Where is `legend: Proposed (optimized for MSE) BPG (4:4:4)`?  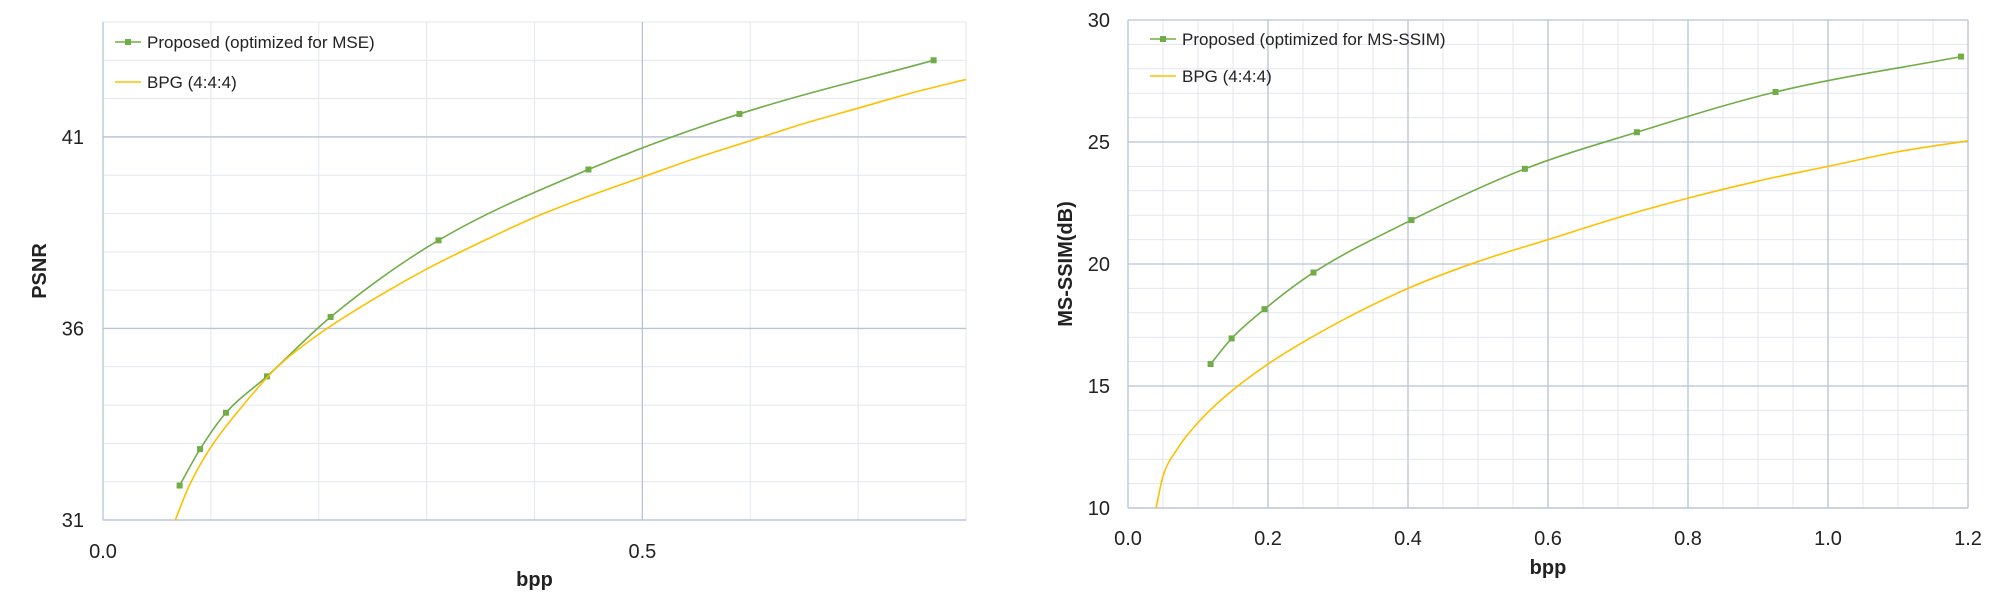
legend: Proposed (optimized for MSE) BPG (4:4:4) is located at coordinates (245, 62).